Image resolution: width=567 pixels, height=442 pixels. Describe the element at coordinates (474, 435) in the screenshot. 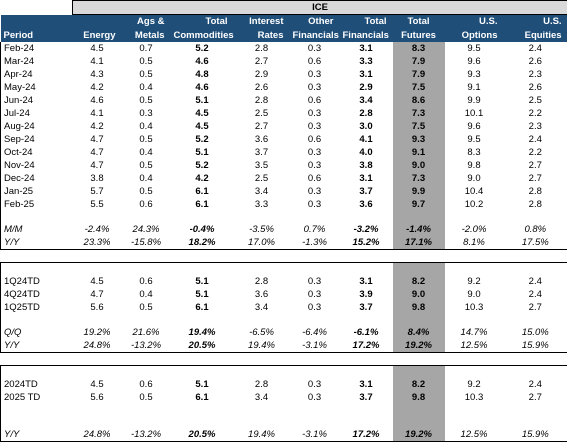

I see `value-cell: 12.5%` at that location.